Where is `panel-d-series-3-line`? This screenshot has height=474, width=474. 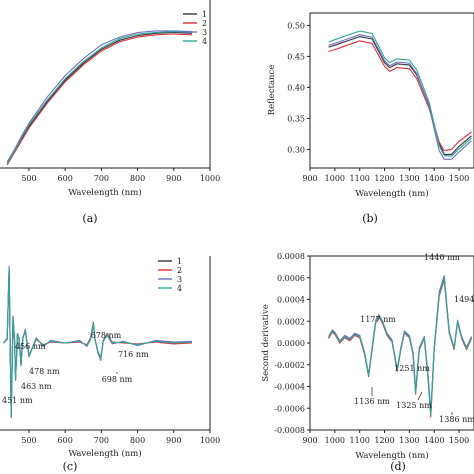
panel-d-series-3-line is located at coordinates (400, 344).